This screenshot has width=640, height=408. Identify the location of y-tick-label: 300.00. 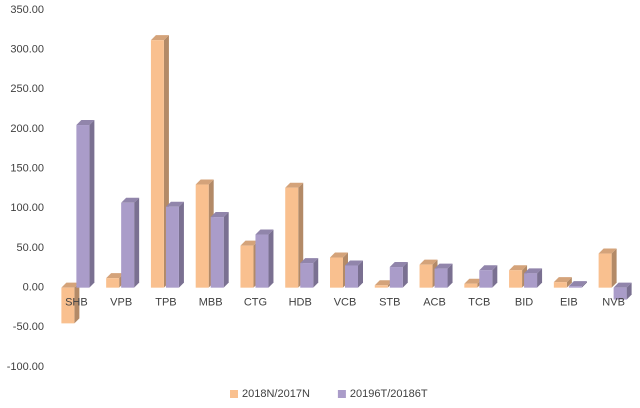
(27, 50).